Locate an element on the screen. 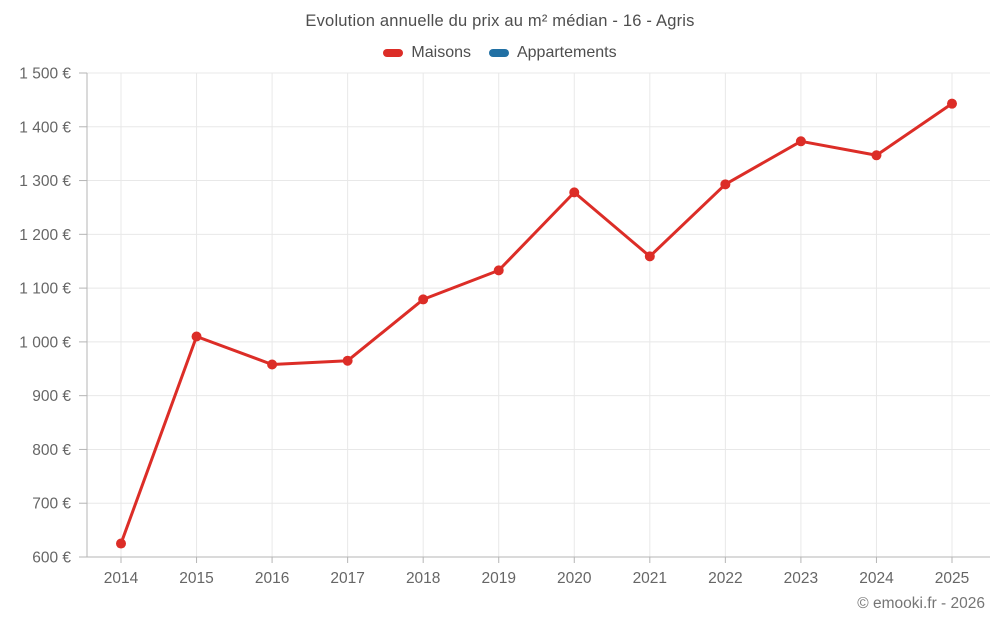 Image resolution: width=1000 pixels, height=625 pixels. y-axis-label: 1 000 € is located at coordinates (45, 342).